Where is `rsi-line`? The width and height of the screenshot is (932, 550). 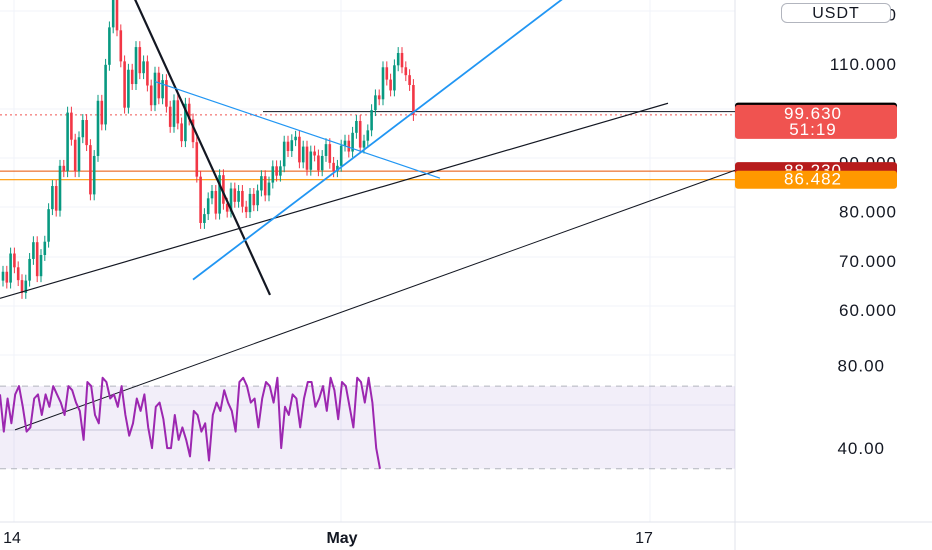
rsi-line is located at coordinates (190, 422).